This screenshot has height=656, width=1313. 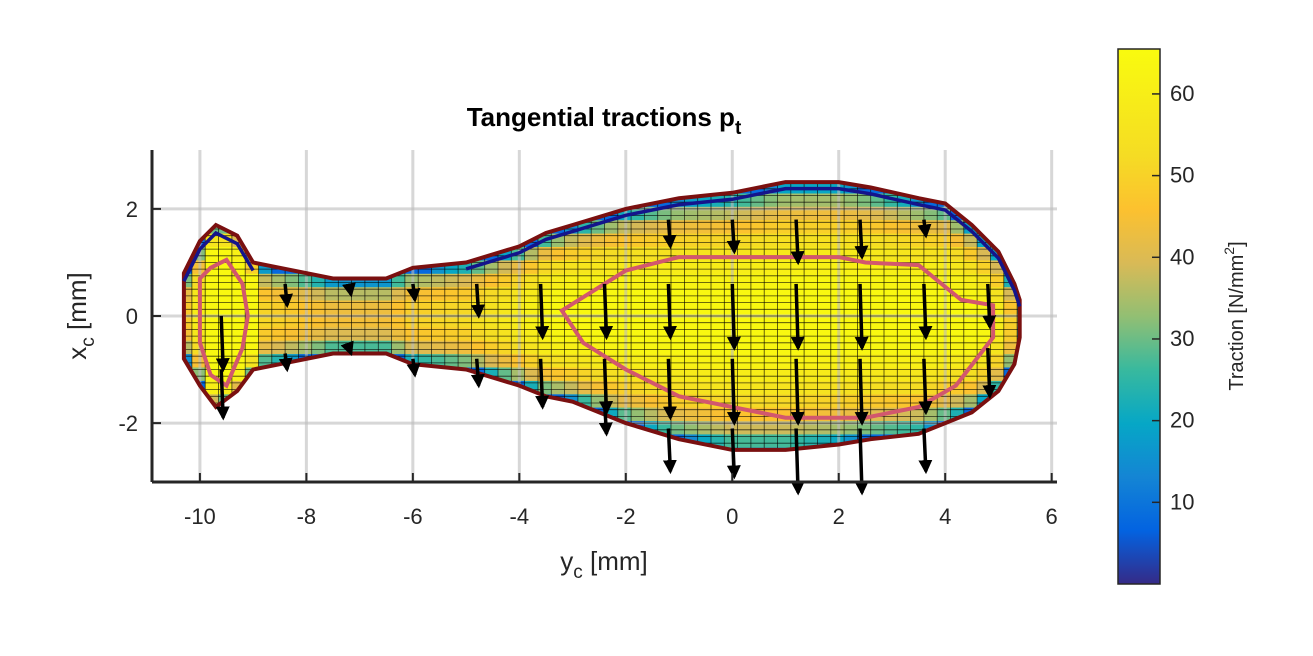 I want to click on colorbar-label: Traction [N/mm2], so click(x=1234, y=315).